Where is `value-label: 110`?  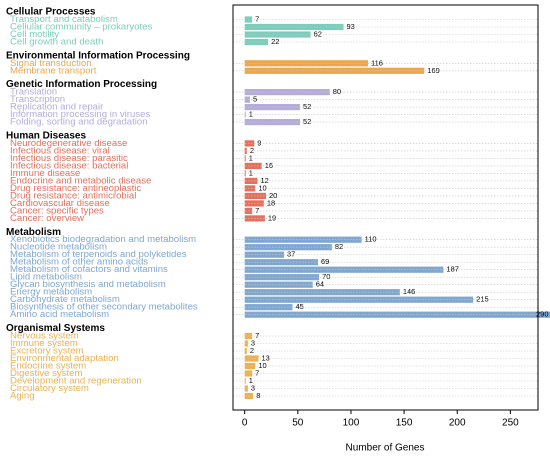 value-label: 110 is located at coordinates (371, 239).